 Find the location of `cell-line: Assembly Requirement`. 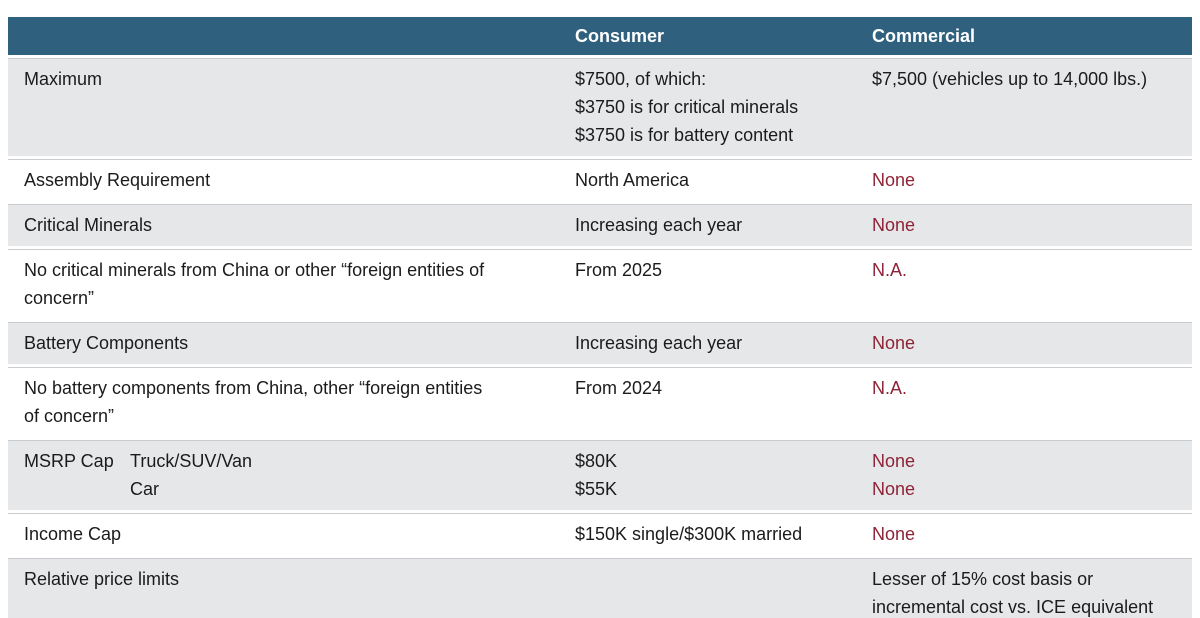

cell-line: Assembly Requirement is located at coordinates (117, 180).